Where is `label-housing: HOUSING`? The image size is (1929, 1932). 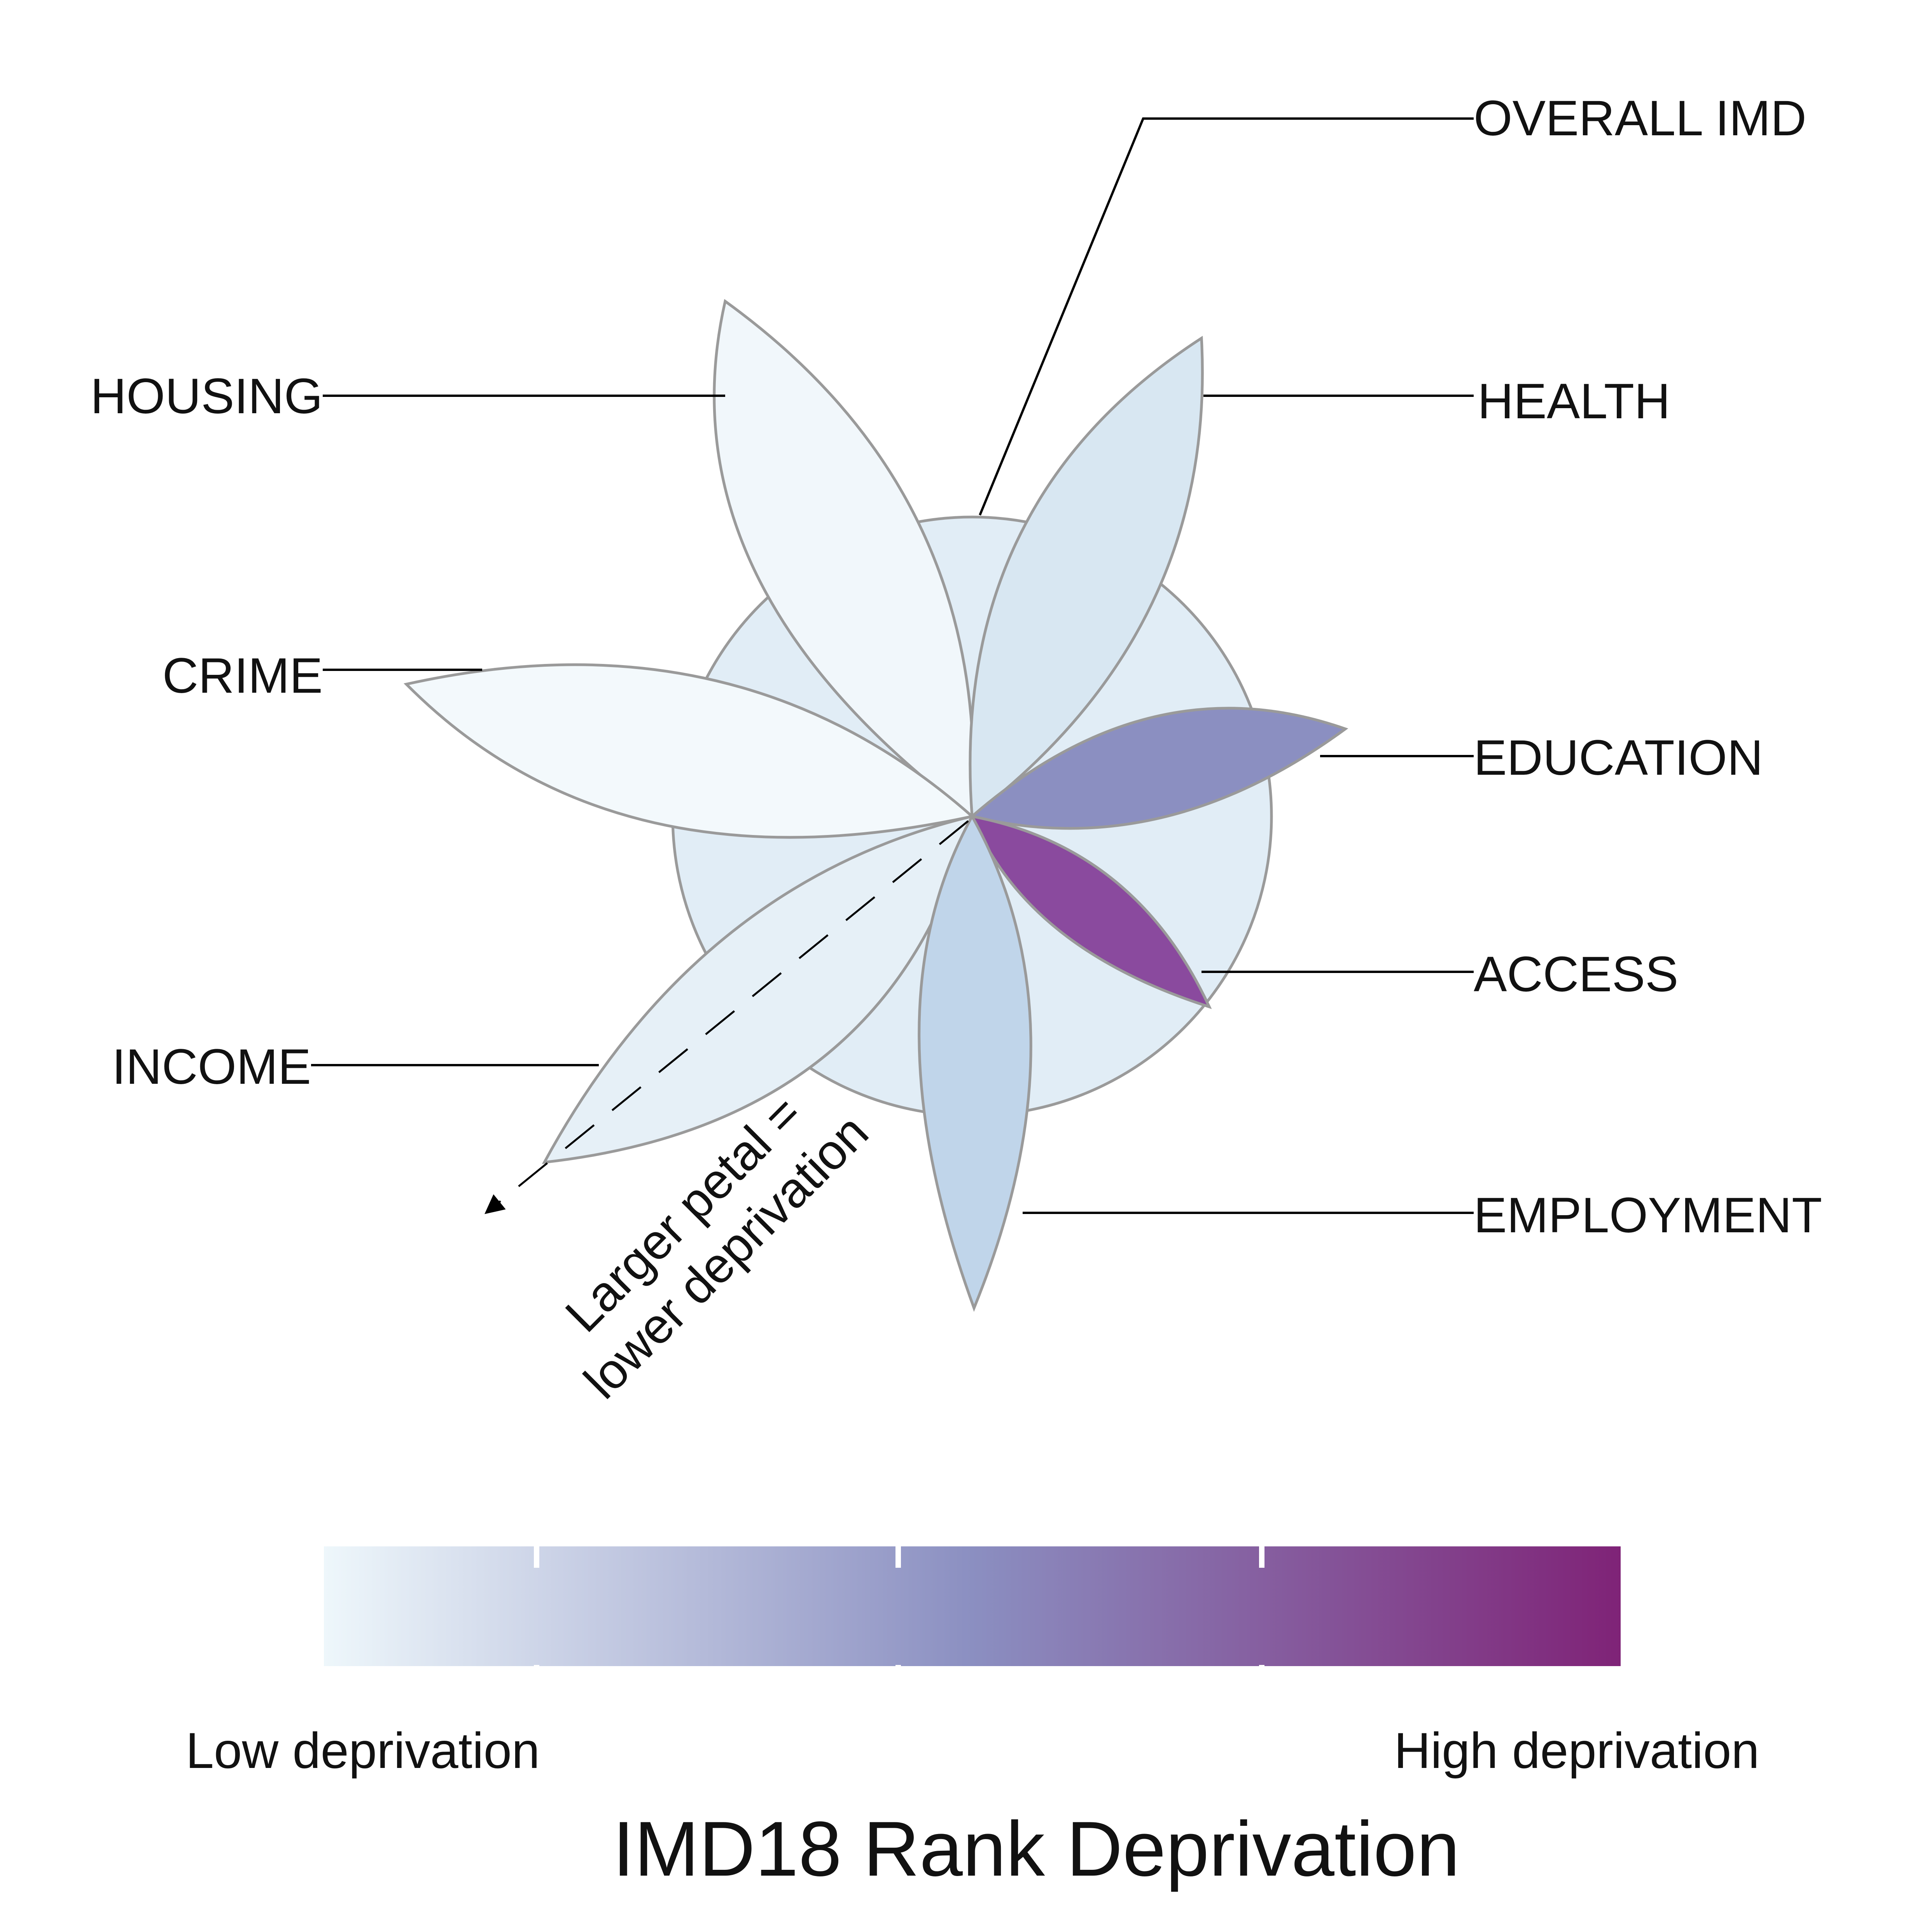 label-housing: HOUSING is located at coordinates (207, 396).